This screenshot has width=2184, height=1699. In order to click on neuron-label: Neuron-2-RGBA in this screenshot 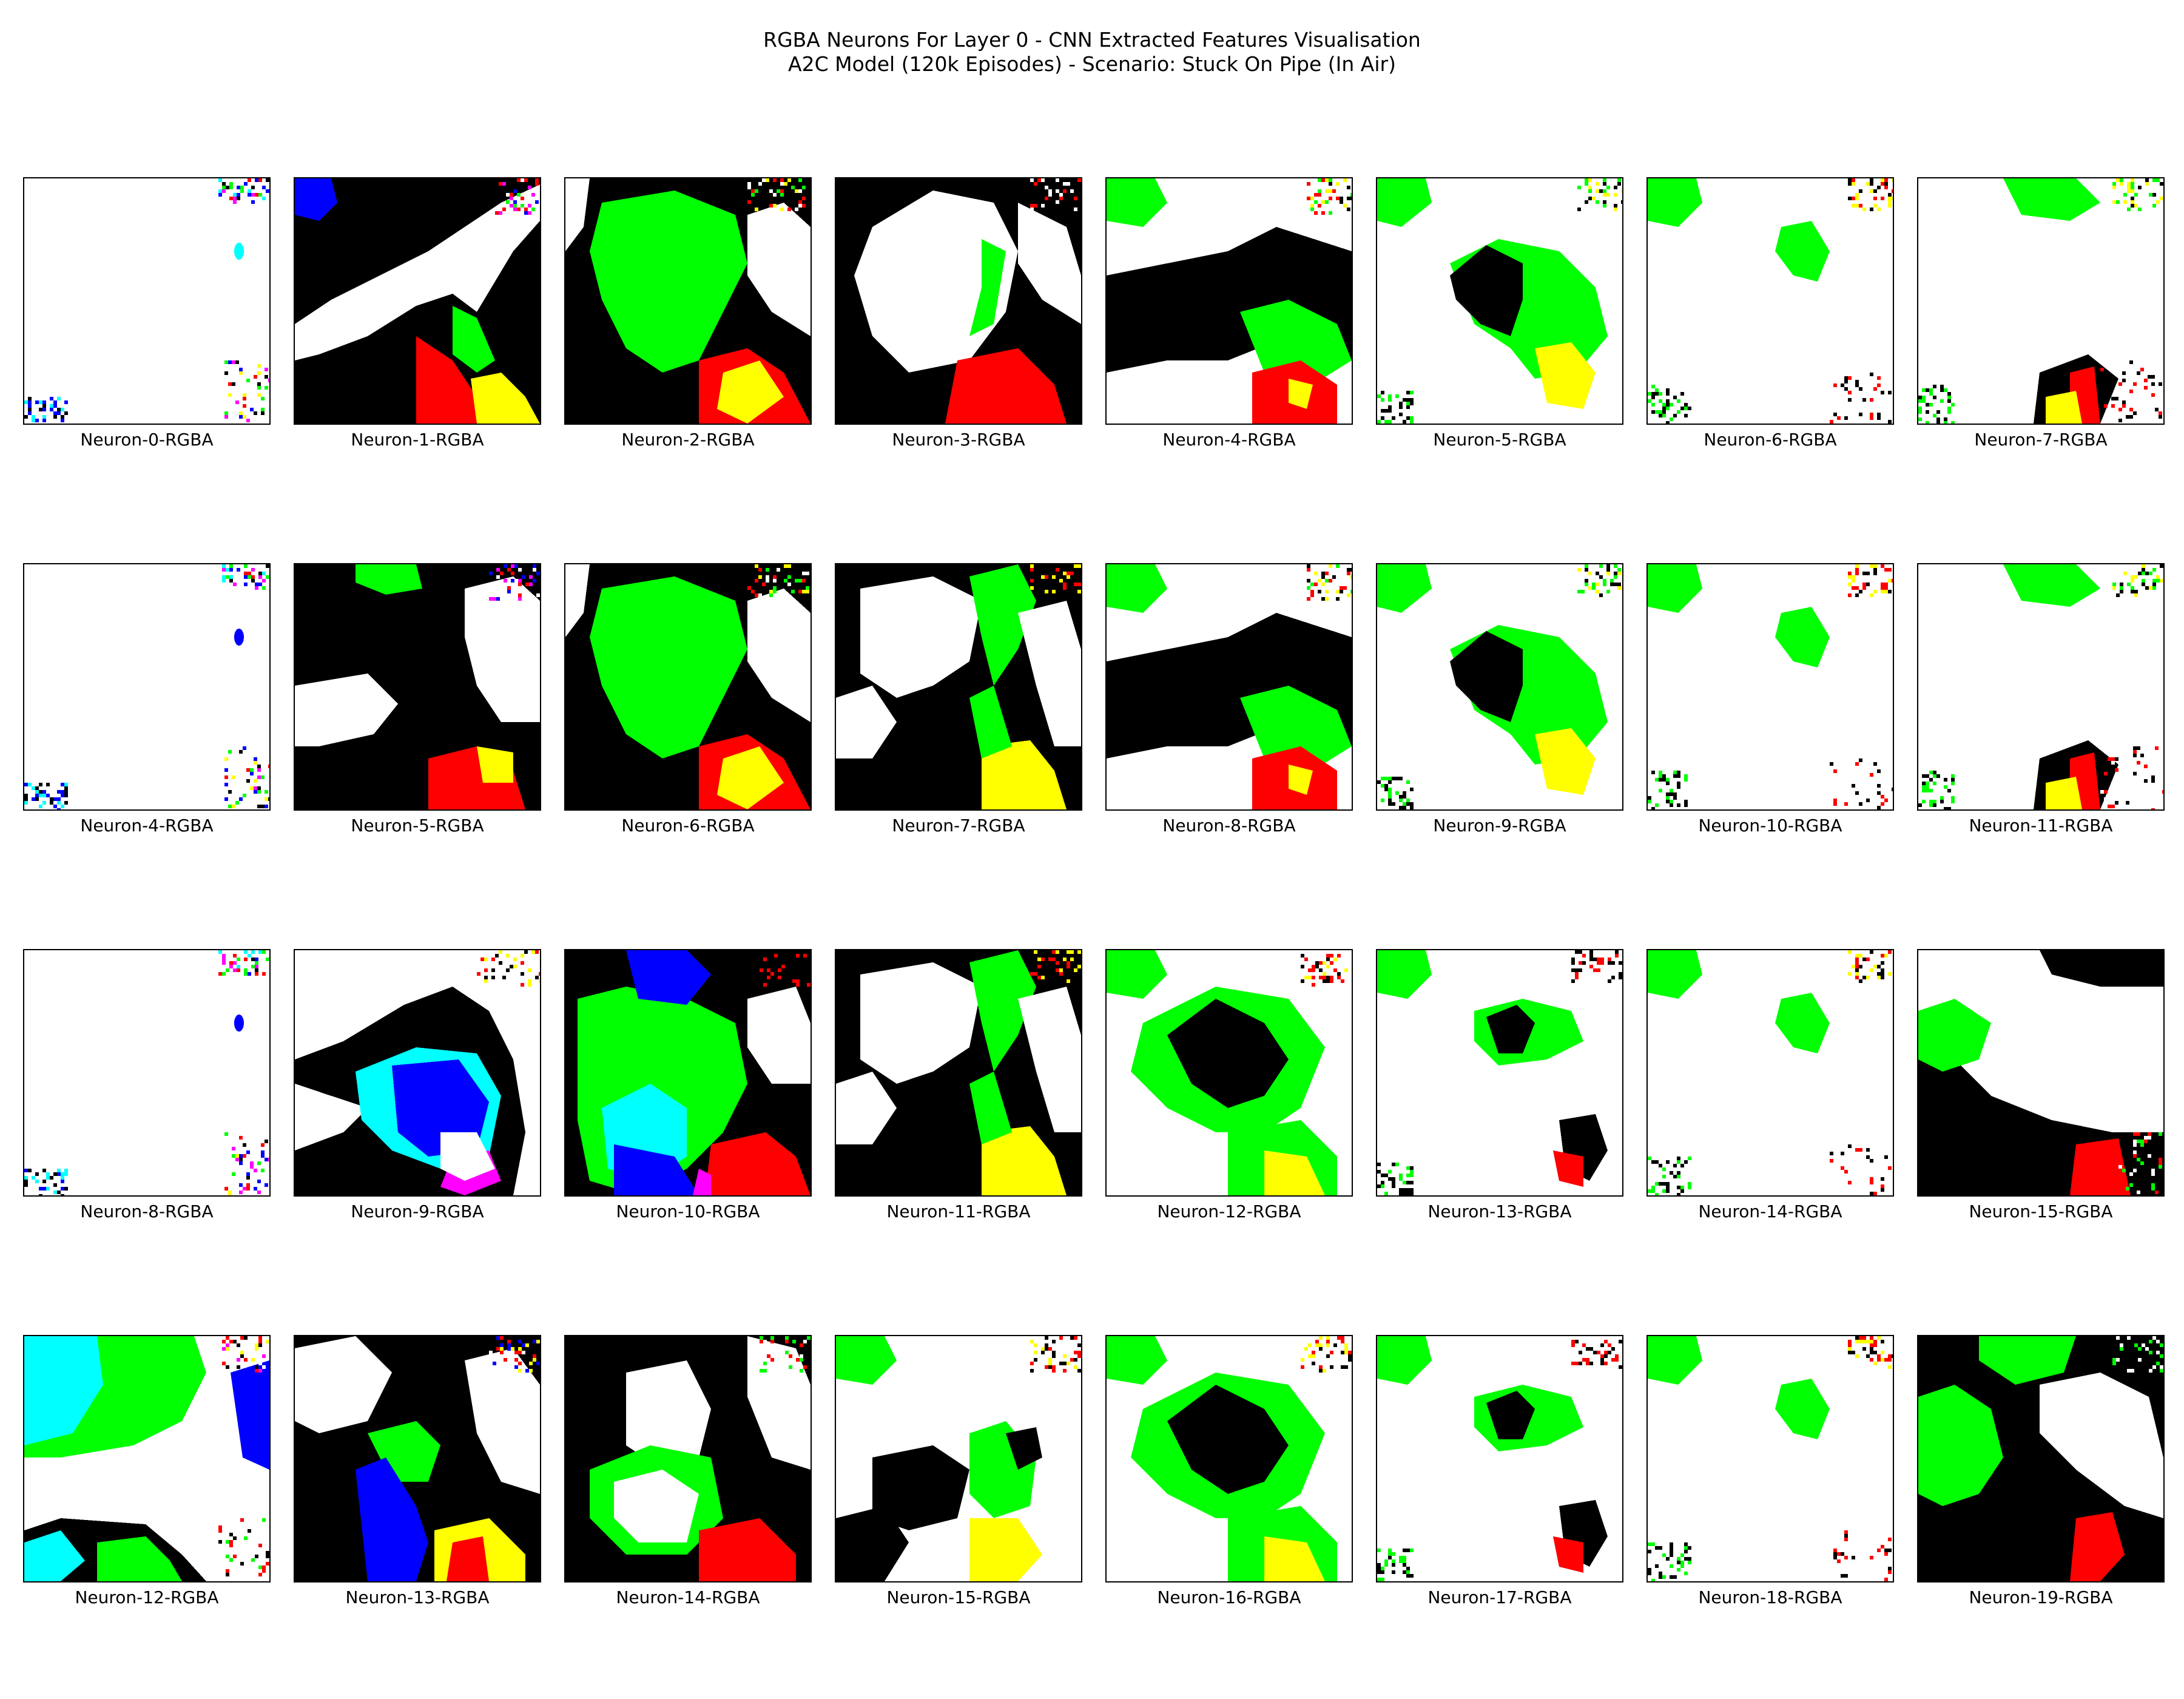, I will do `click(688, 440)`.